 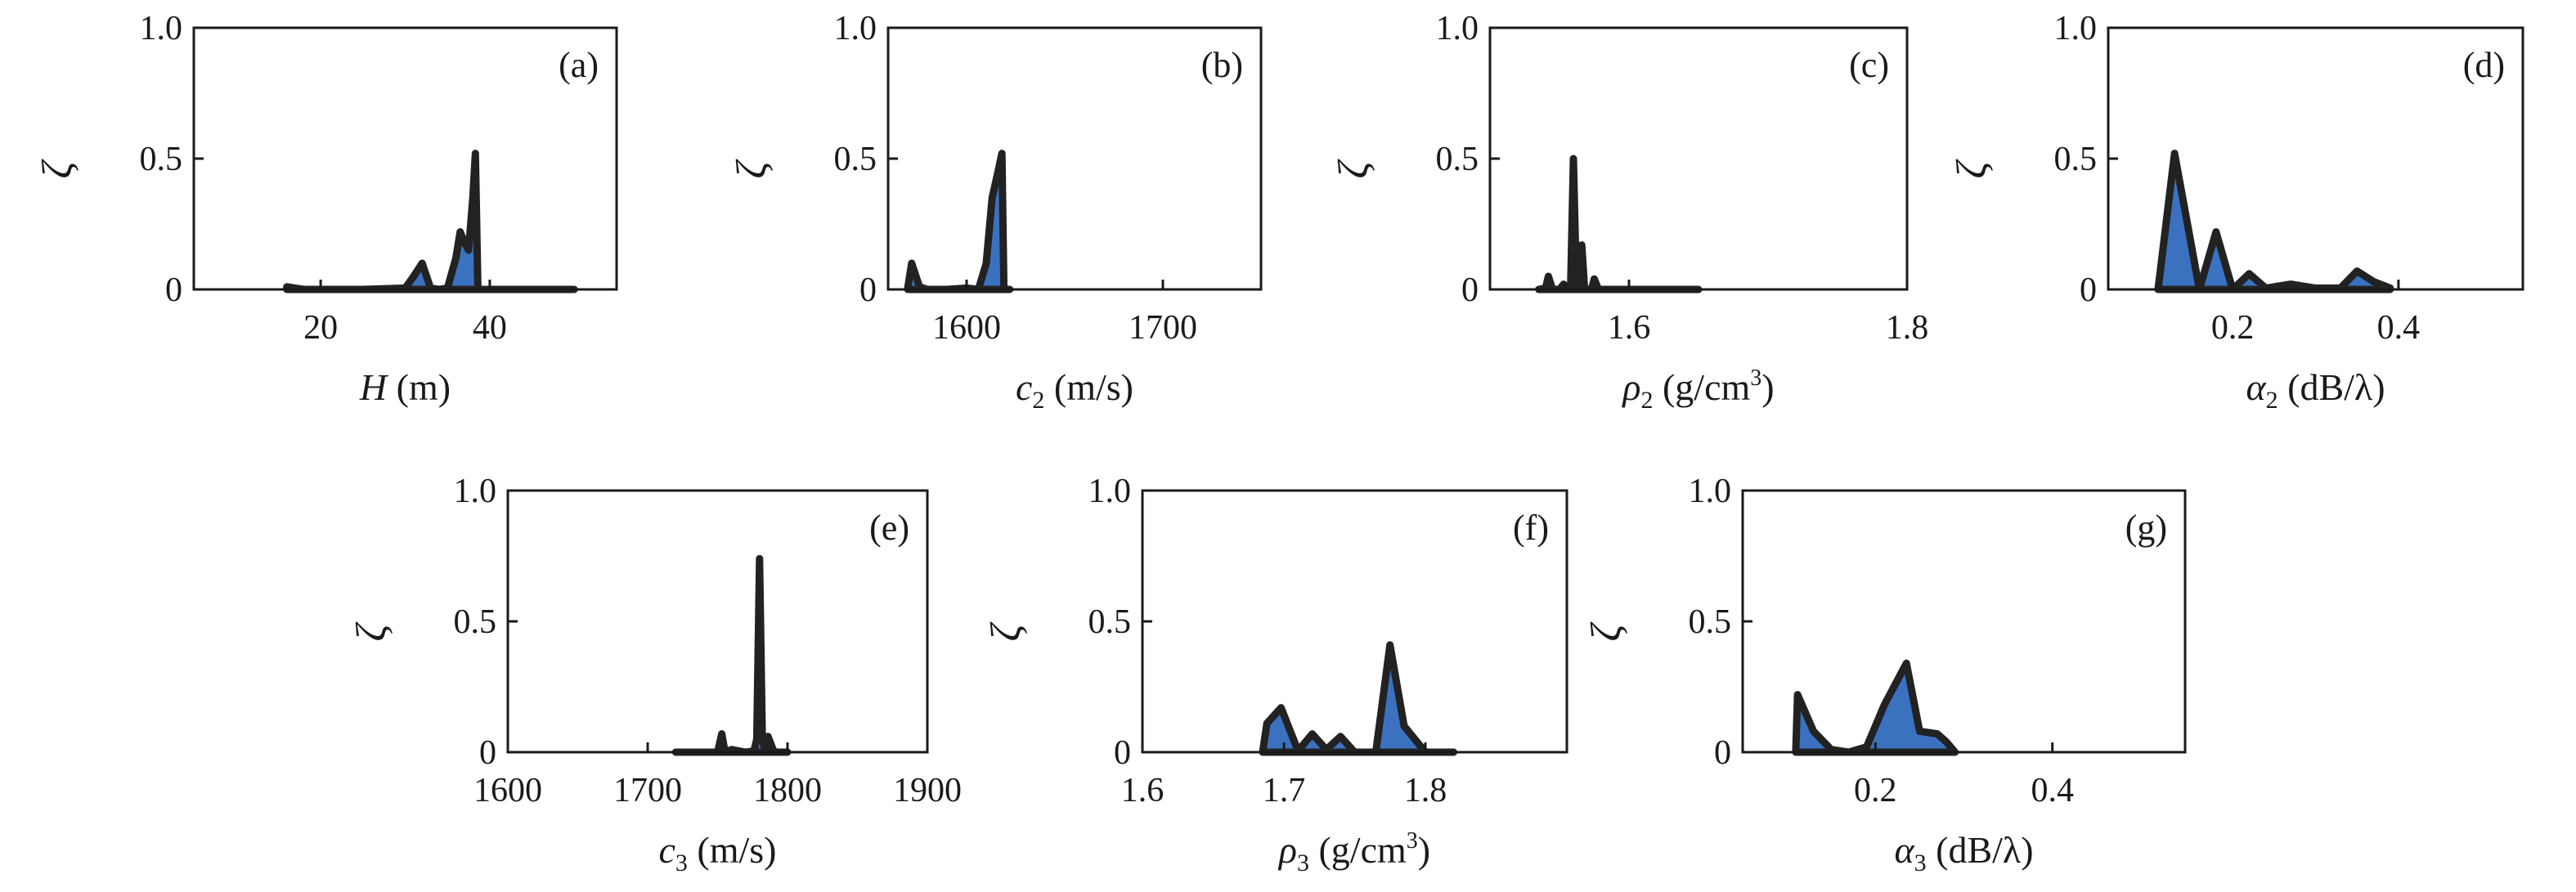 I want to click on panel-label: (a), so click(x=579, y=65).